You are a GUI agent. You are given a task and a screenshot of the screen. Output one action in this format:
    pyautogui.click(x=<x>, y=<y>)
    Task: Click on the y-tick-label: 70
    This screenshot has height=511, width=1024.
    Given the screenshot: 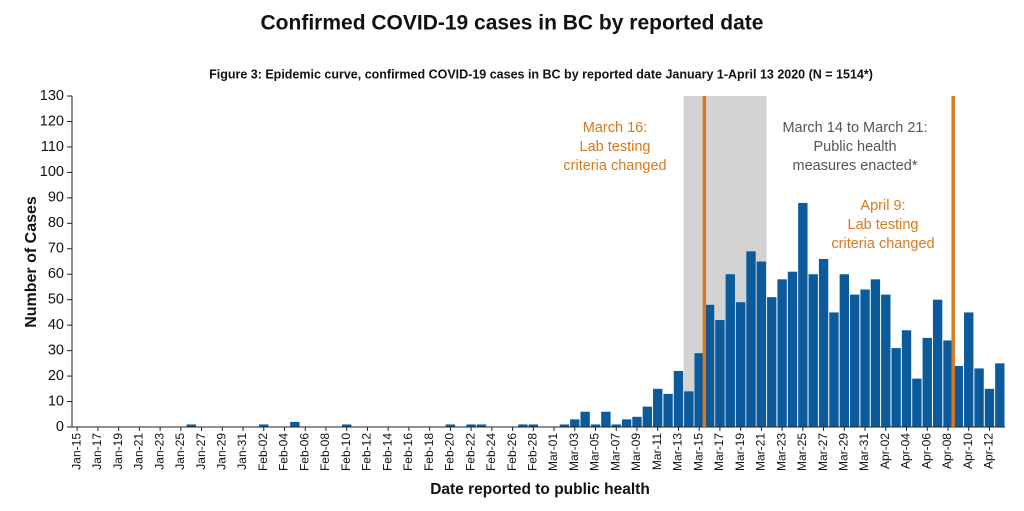 What is the action you would take?
    pyautogui.click(x=56, y=249)
    